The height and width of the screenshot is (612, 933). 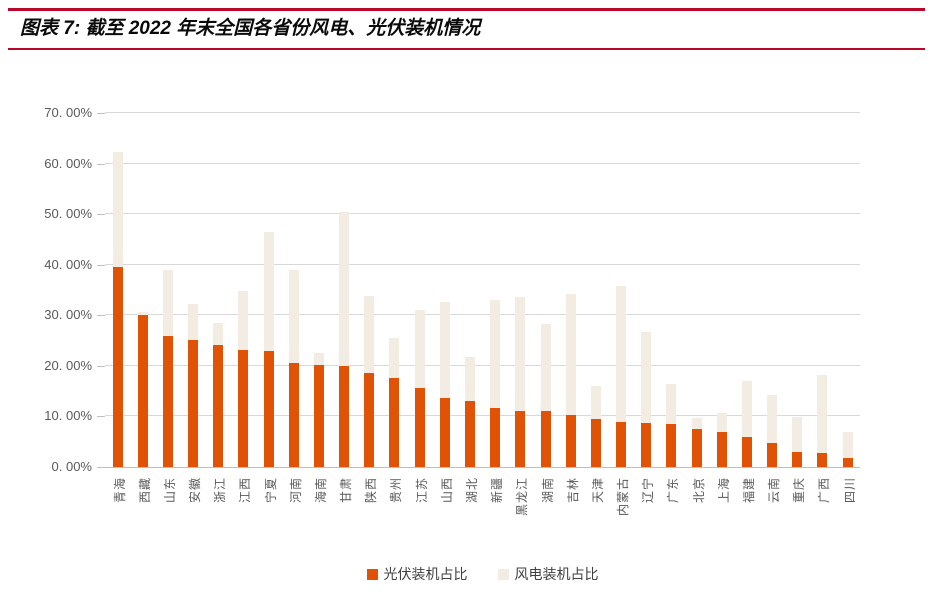 What do you see at coordinates (318, 518) in the screenshot?
I see `x-category: 海南` at bounding box center [318, 518].